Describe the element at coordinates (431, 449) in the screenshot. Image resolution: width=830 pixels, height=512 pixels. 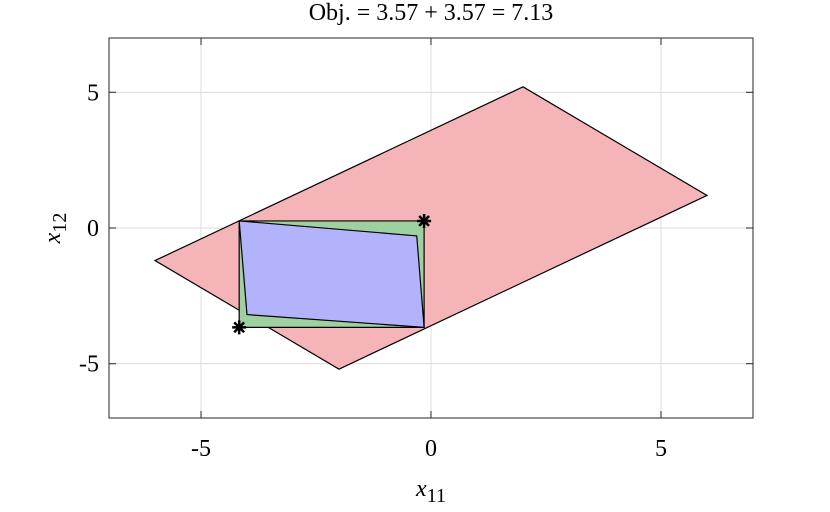
I see `x-tick-label: 0` at that location.